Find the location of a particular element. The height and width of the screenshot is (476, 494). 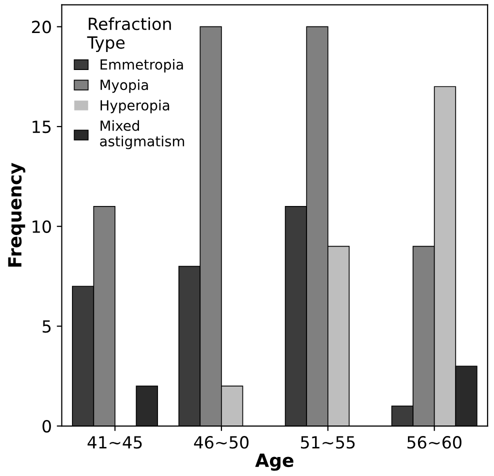

y-tick-label: 15 is located at coordinates (41, 127).